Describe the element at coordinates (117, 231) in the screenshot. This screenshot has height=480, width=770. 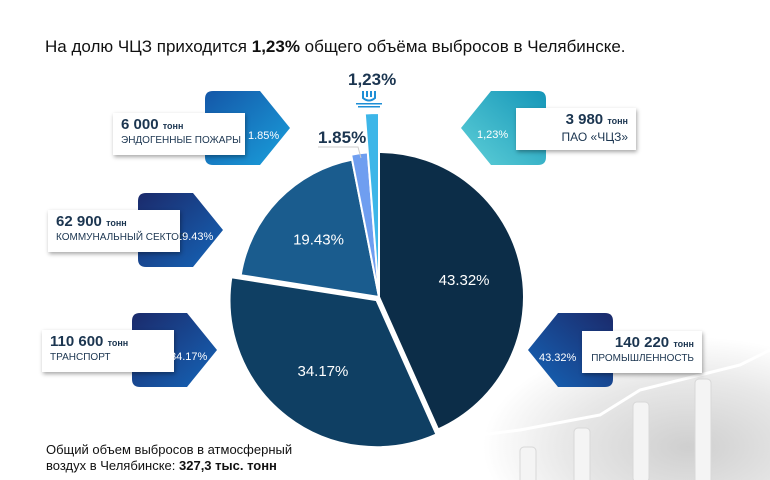
I see `card-communal: 62 900 тонн КОММУНАЛЬНЫЙ СЕКТОР` at that location.